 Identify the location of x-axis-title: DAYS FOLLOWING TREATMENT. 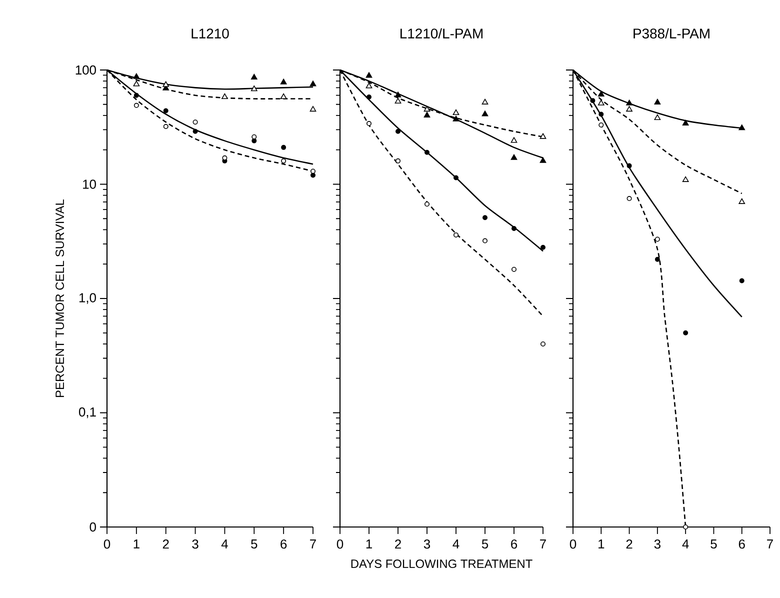
(441, 564).